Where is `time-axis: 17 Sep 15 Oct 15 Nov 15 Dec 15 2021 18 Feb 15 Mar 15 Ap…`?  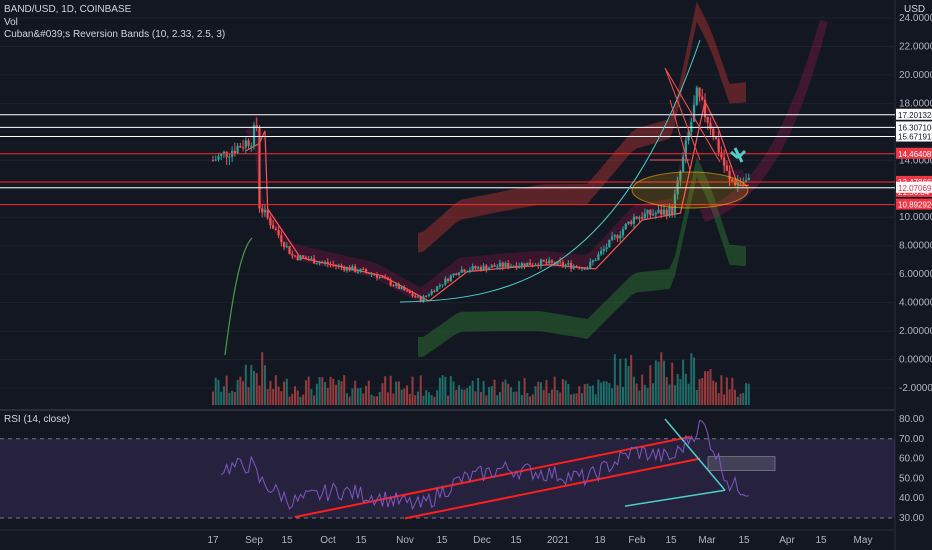 time-axis: 17 Sep 15 Oct 15 Nov 15 Dec 15 2021 18 Feb 15 Mar 15 Ap… is located at coordinates (539, 540).